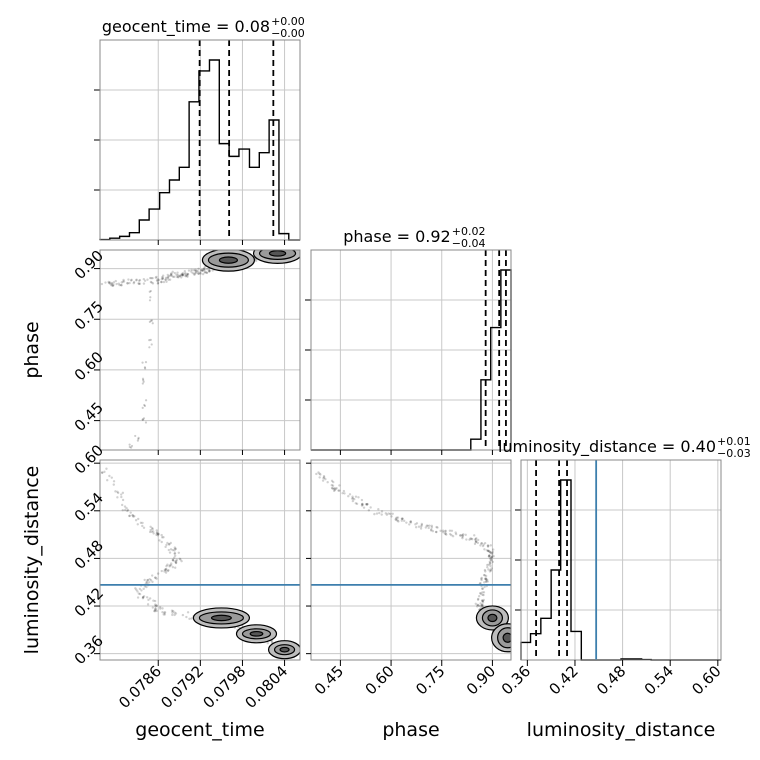 The height and width of the screenshot is (760, 760). What do you see at coordinates (396, 236) in the screenshot?
I see `panel-title-phase: phase = 0.92` at bounding box center [396, 236].